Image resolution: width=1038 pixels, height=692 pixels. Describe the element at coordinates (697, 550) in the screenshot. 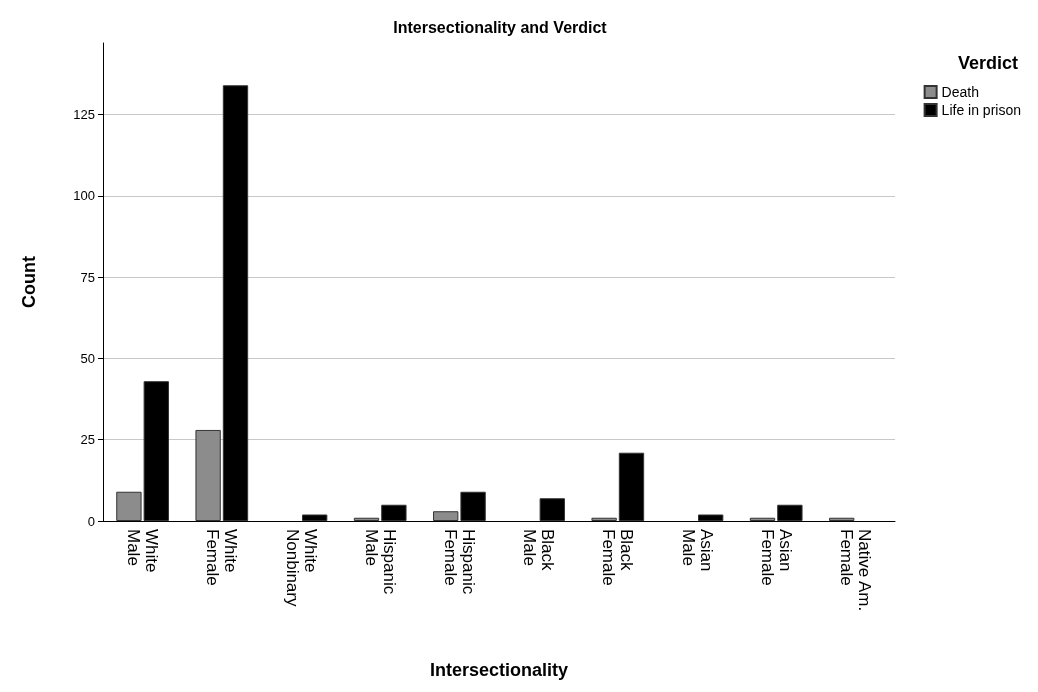

I see `x-tick-label: Asian Male` at that location.